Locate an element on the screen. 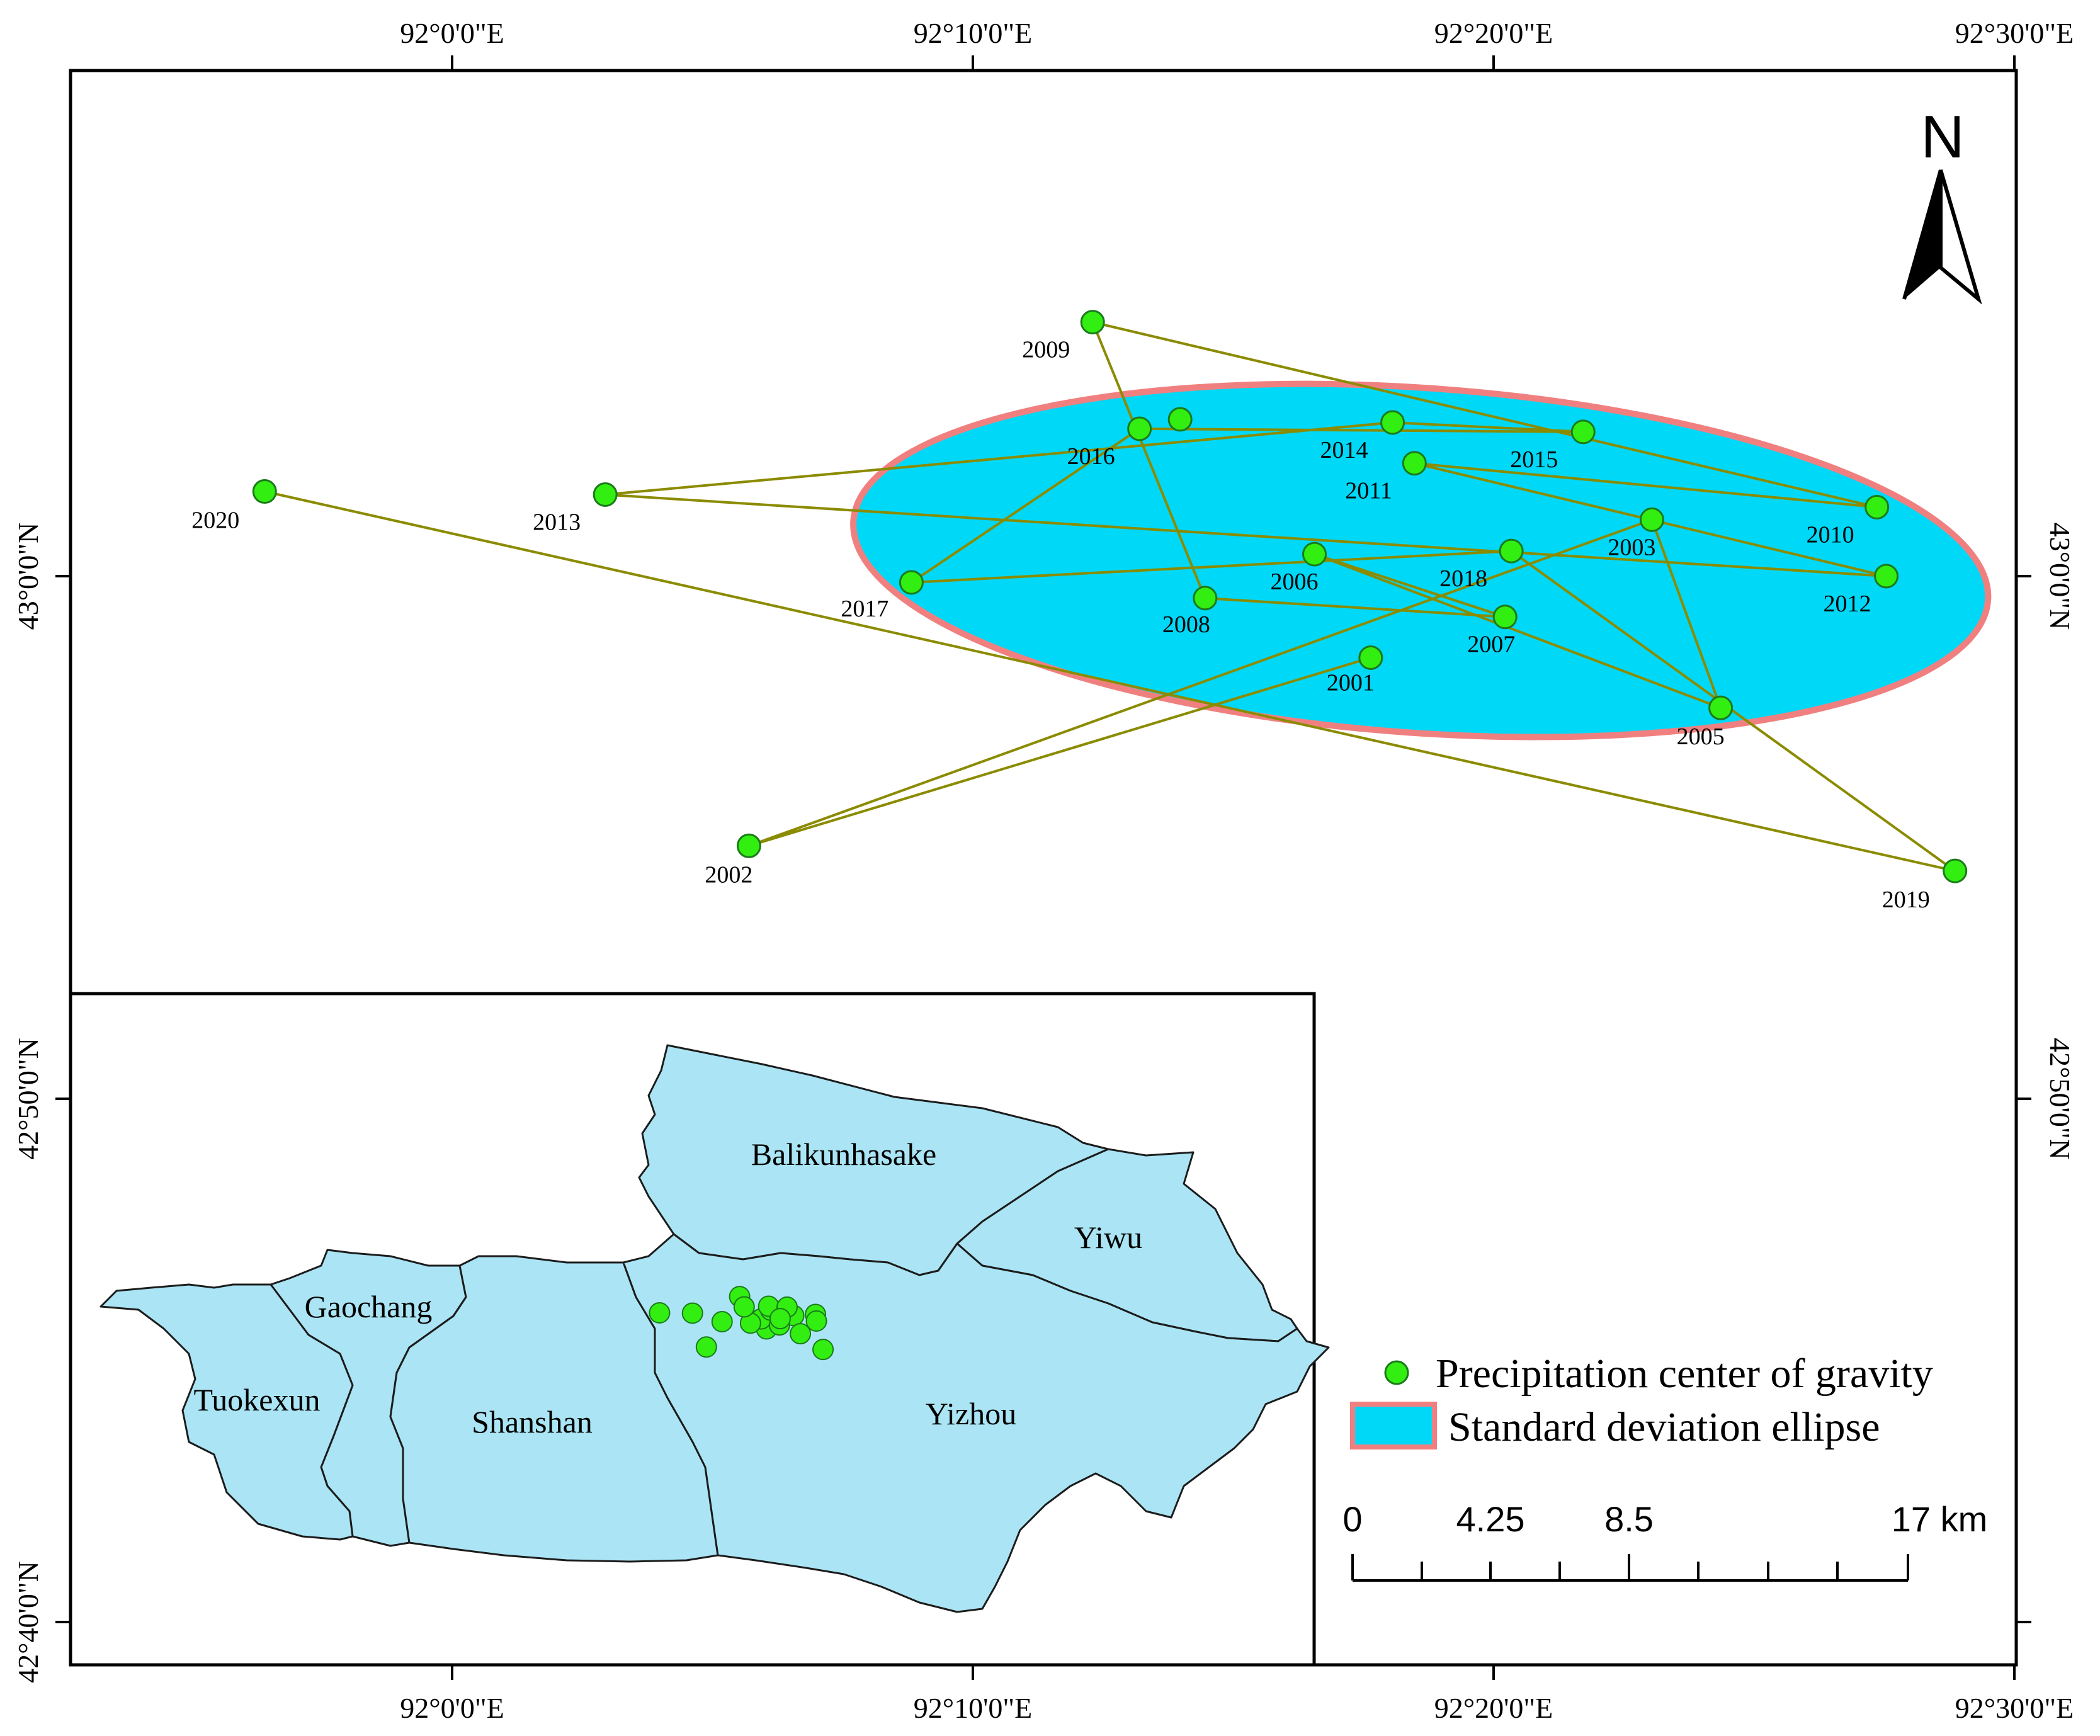 The width and height of the screenshot is (2100, 1736). standard-deviation-ellipse is located at coordinates (1421, 560).